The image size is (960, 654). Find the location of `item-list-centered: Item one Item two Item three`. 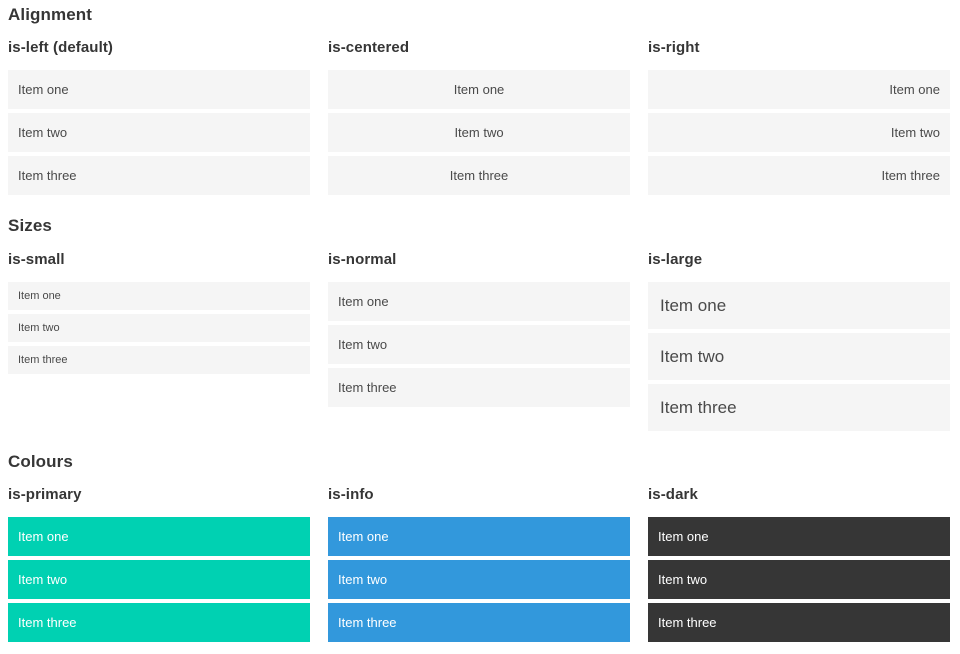

item-list-centered: Item one Item two Item three is located at coordinates (479, 133).